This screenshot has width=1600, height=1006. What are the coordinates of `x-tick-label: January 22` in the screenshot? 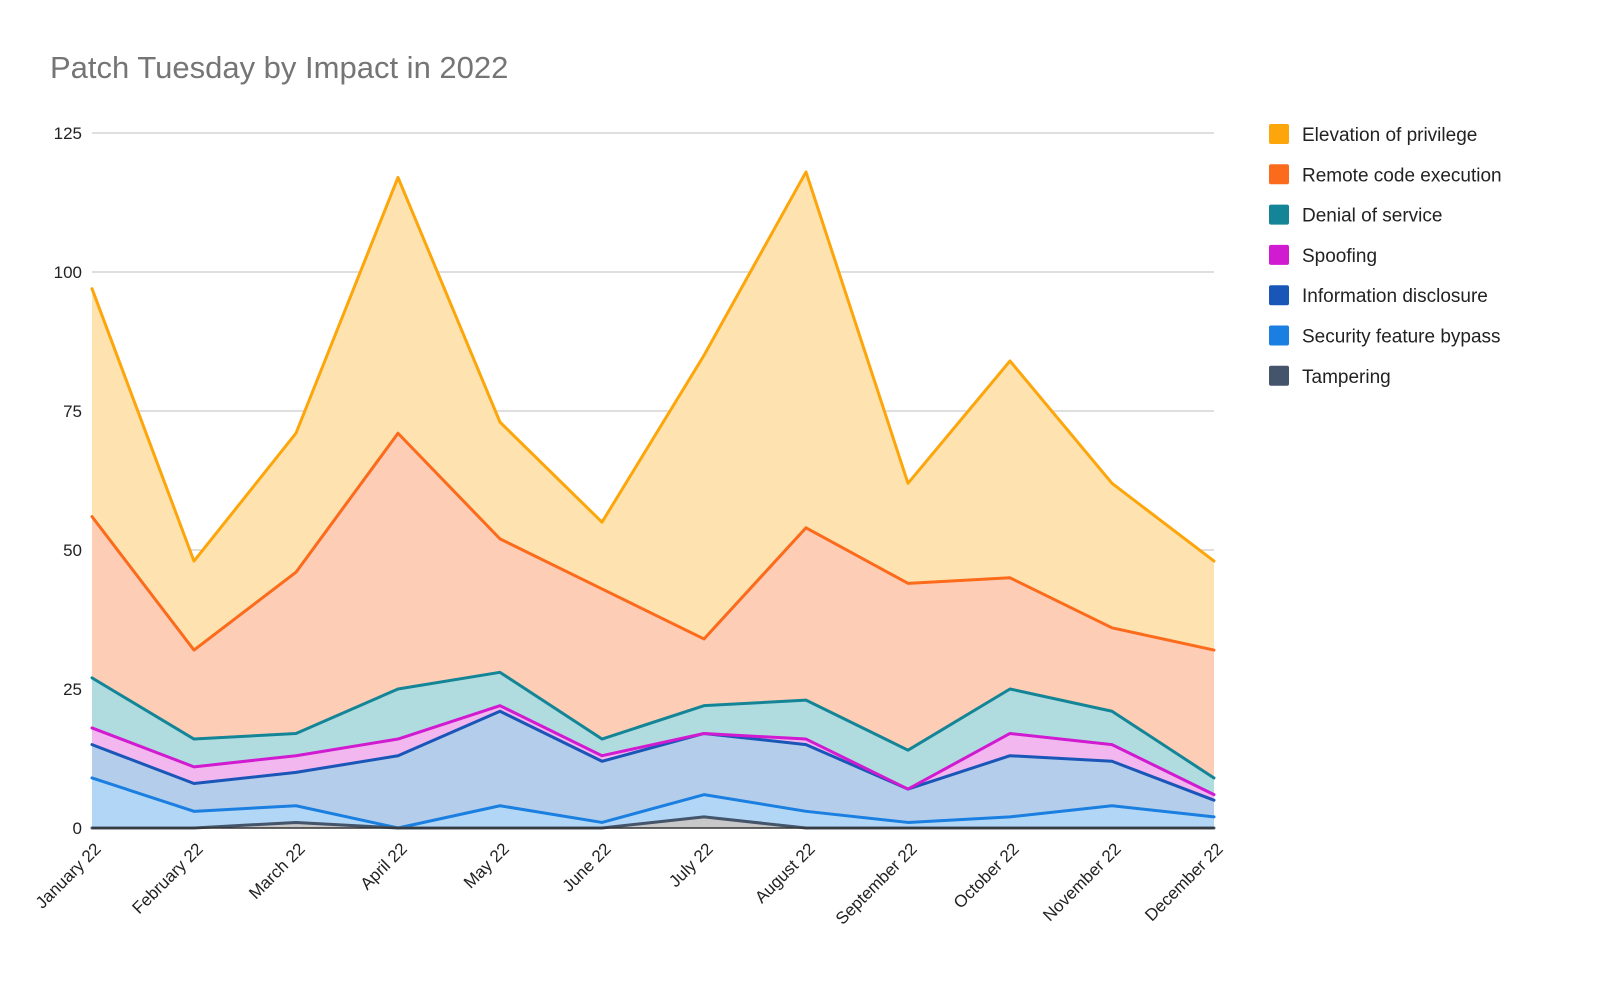 It's located at (68, 875).